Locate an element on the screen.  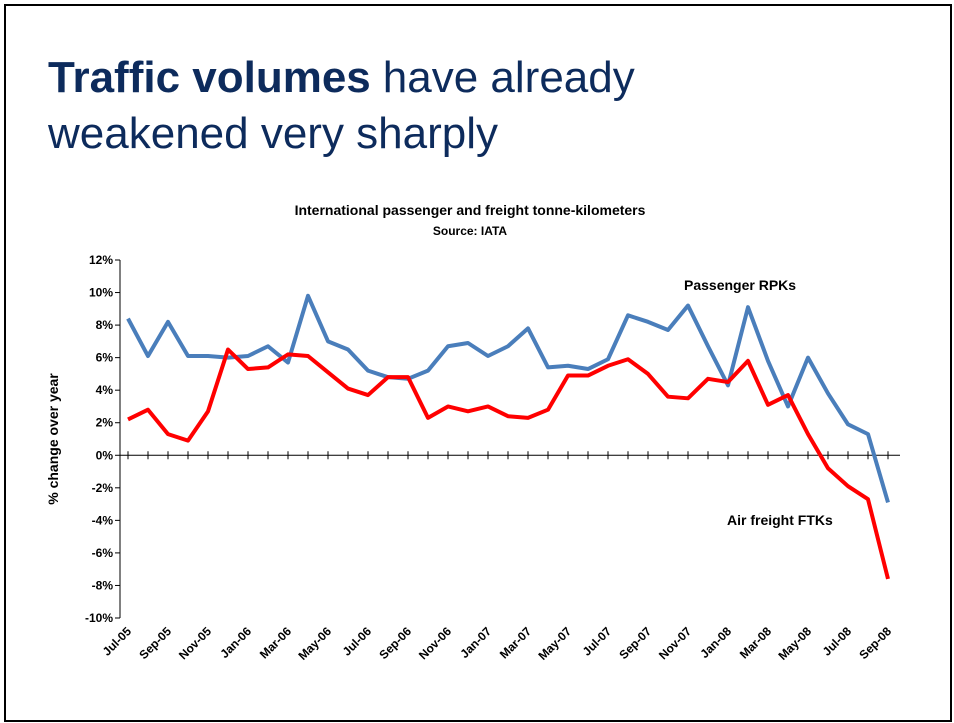
y-tick-label: -2% is located at coordinates (103, 488).